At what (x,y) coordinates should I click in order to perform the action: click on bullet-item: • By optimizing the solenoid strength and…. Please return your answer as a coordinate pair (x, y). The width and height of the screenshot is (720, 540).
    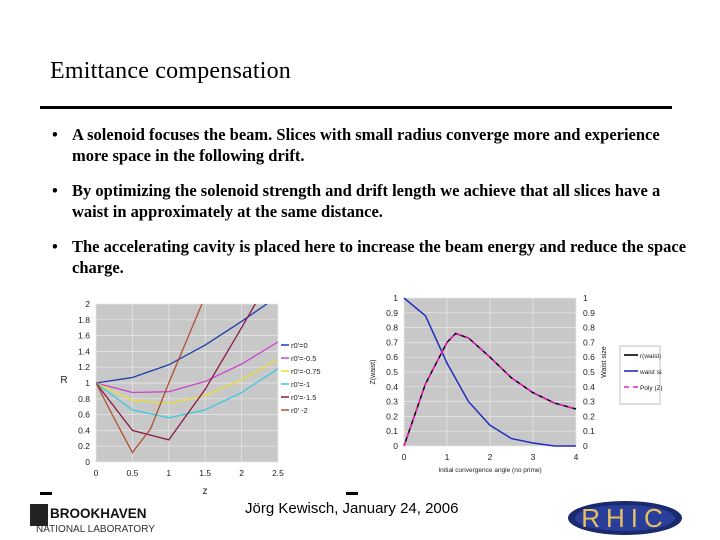
    Looking at the image, I should click on (372, 201).